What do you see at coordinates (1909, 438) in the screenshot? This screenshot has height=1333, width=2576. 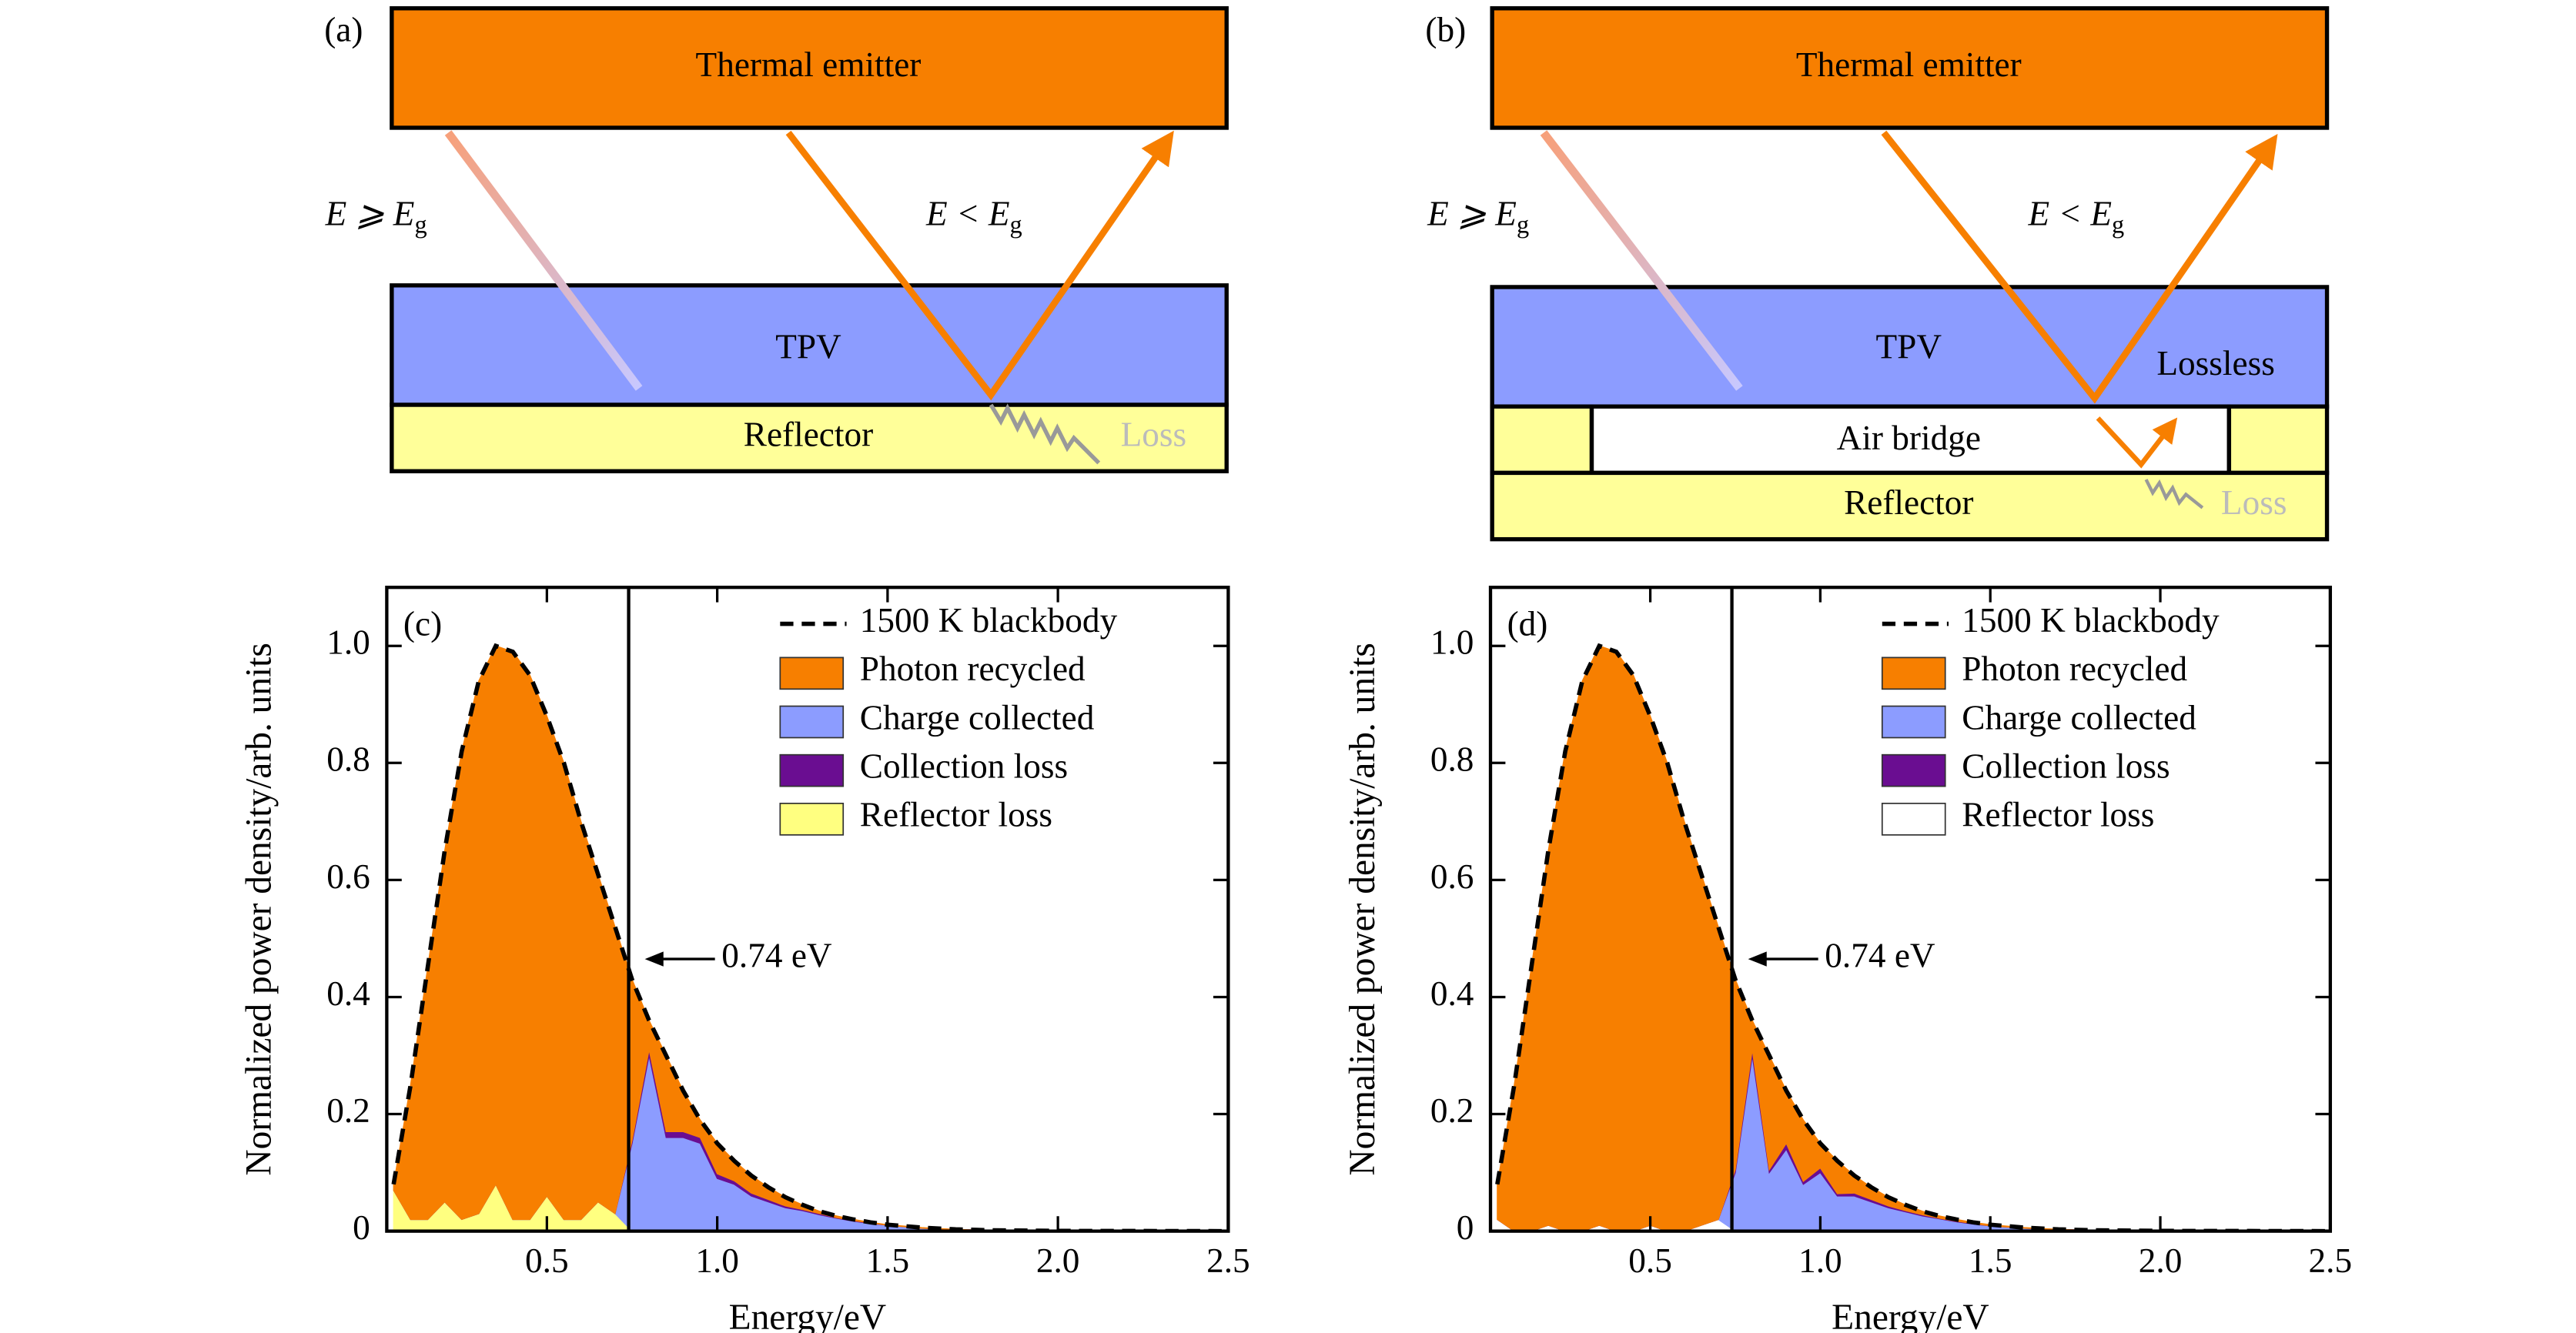 I see `air-bridge-label: Air bridge` at bounding box center [1909, 438].